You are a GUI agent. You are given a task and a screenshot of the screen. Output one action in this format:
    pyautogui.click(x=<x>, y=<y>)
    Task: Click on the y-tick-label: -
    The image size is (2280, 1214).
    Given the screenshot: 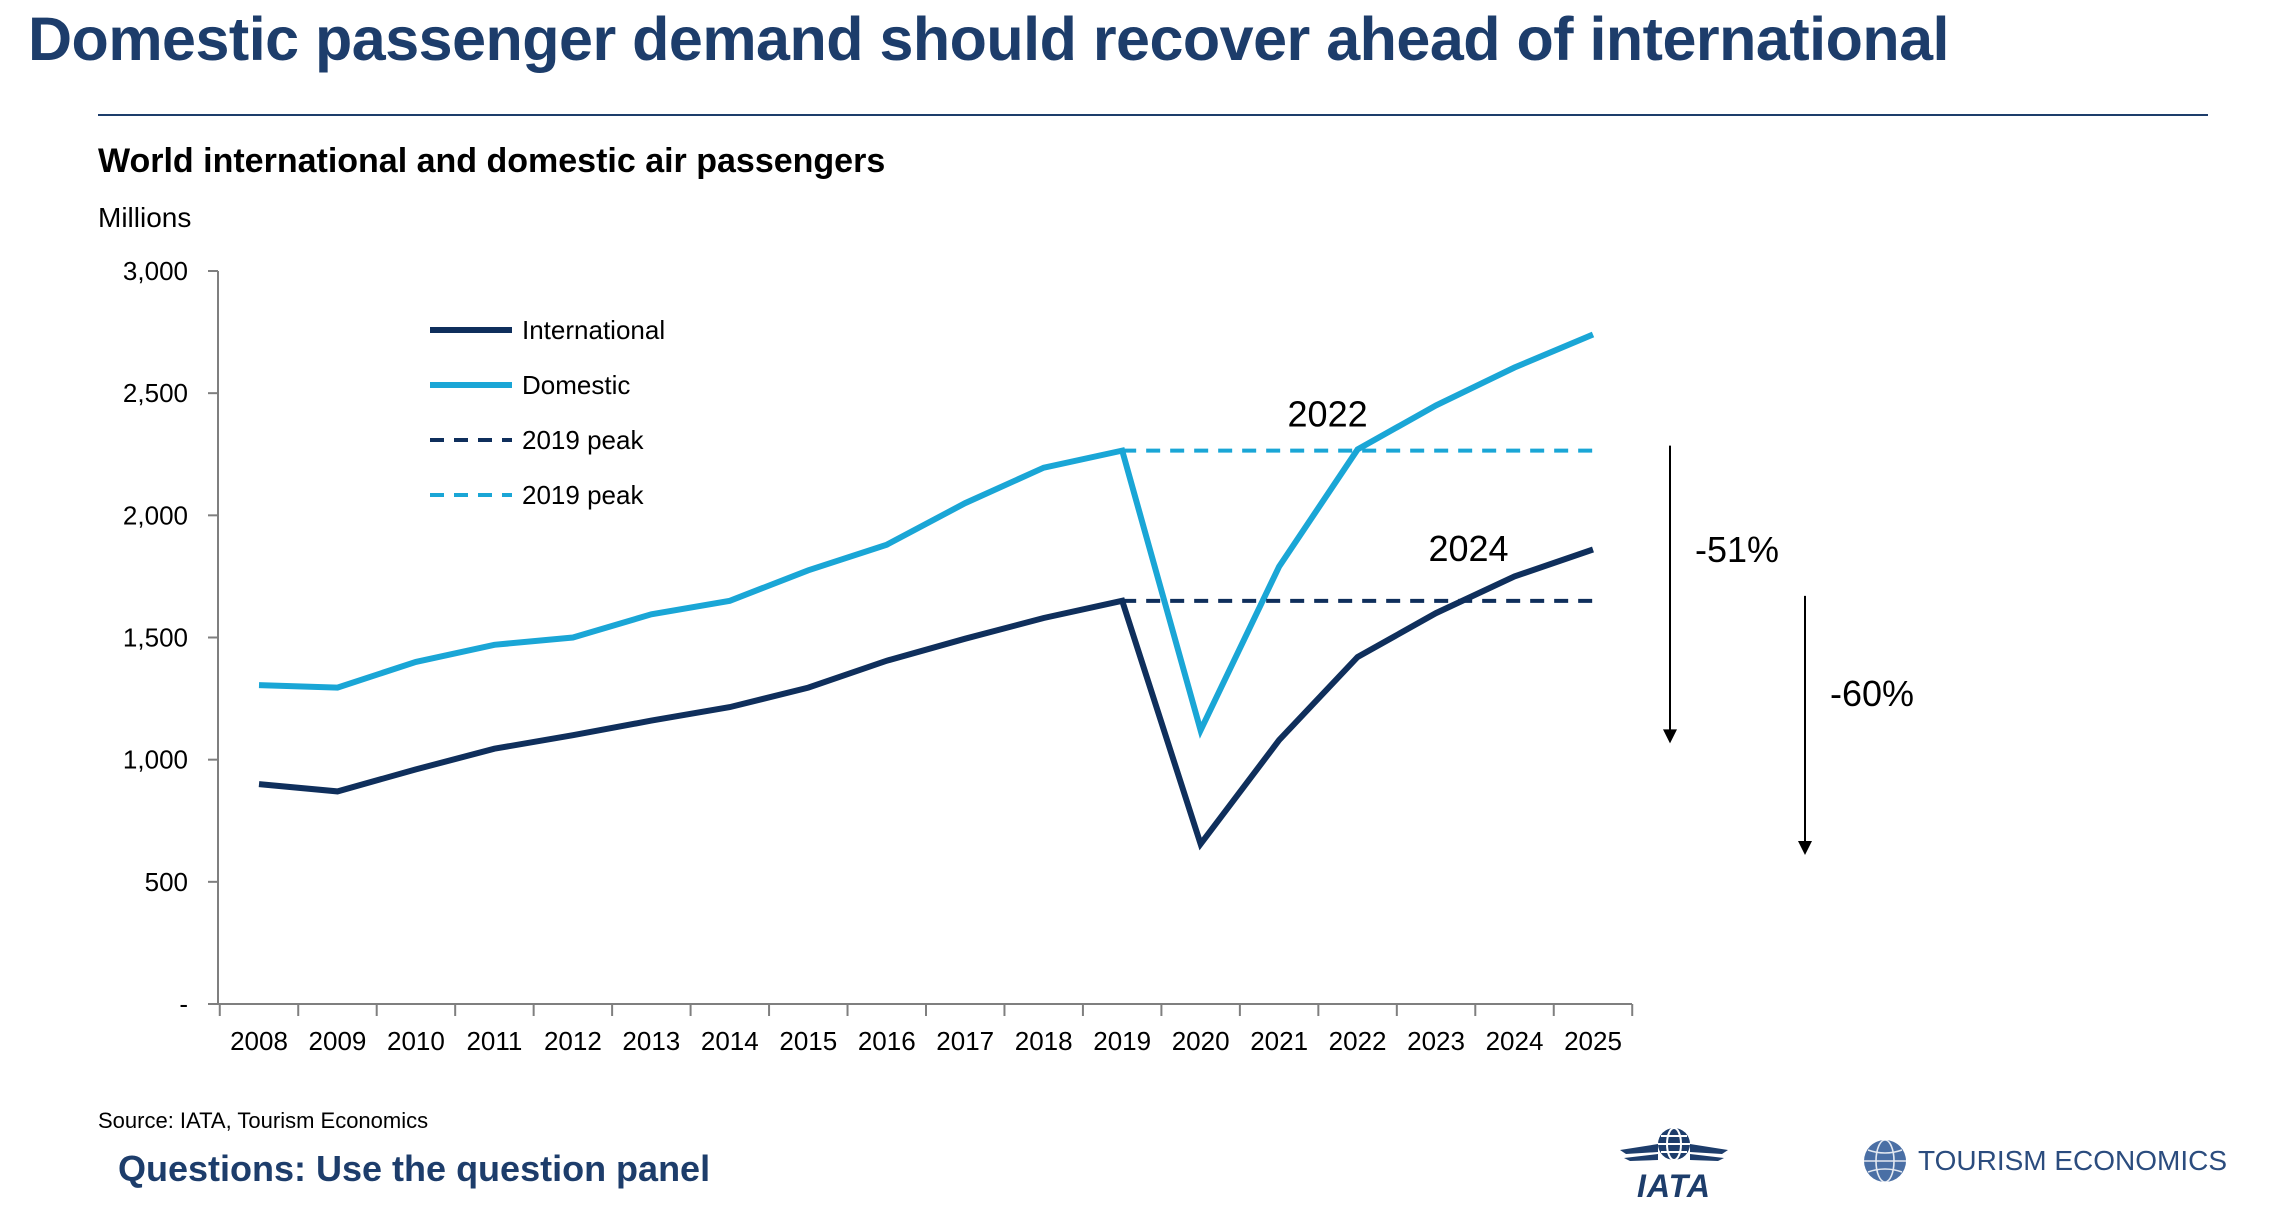 What is the action you would take?
    pyautogui.click(x=183, y=1004)
    